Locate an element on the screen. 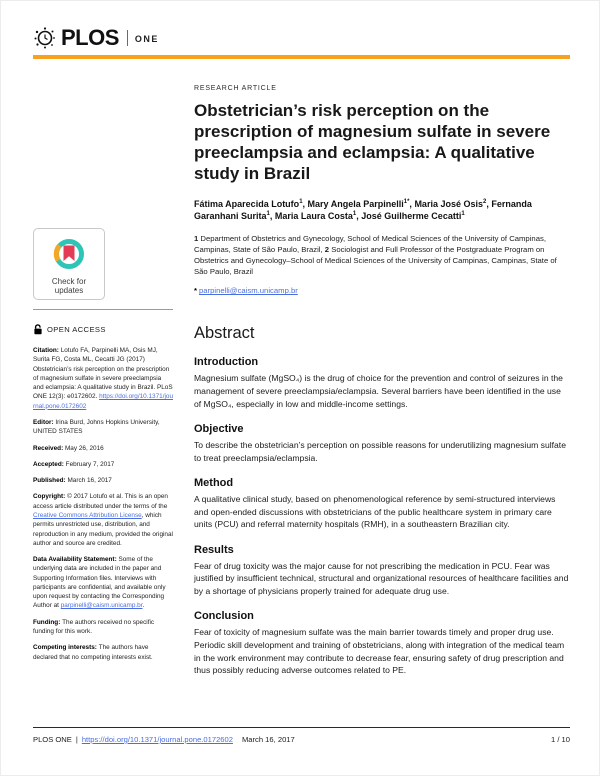  author-name: Maria Laura Costa is located at coordinates (313, 216).